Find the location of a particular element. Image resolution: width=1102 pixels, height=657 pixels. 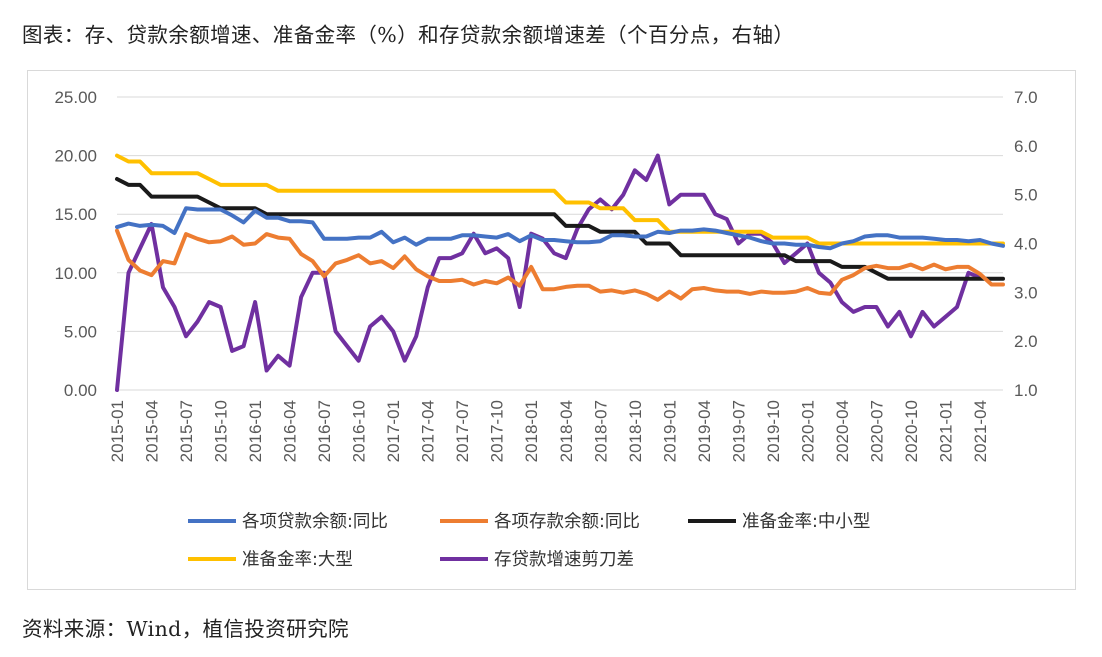

x-tick-label: 2021-04 is located at coordinates (980, 431).